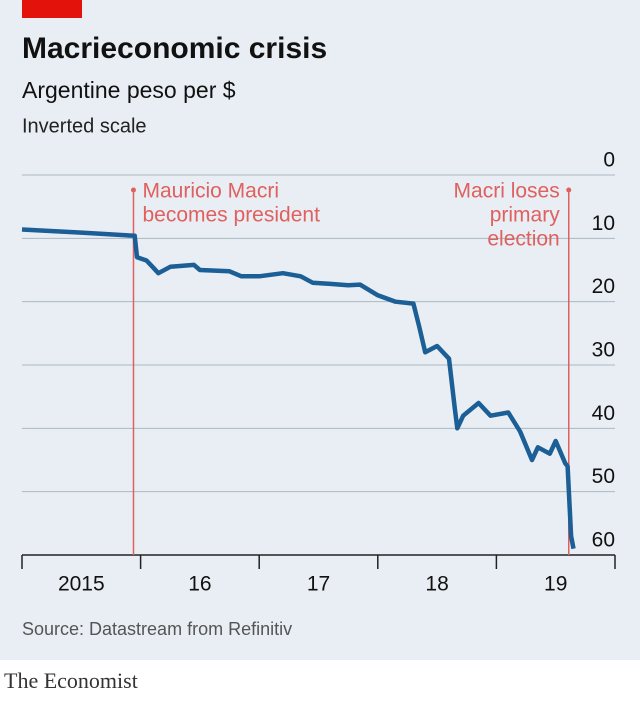  What do you see at coordinates (199, 584) in the screenshot?
I see `x-tick-label: 16` at bounding box center [199, 584].